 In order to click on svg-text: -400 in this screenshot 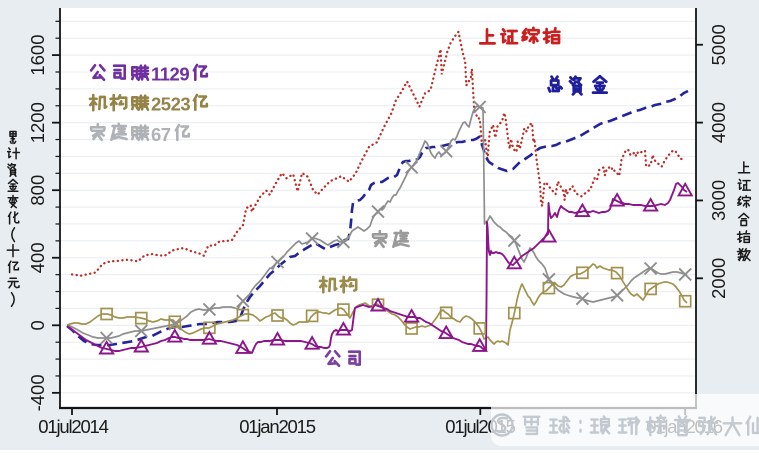, I will do `click(37, 392)`.